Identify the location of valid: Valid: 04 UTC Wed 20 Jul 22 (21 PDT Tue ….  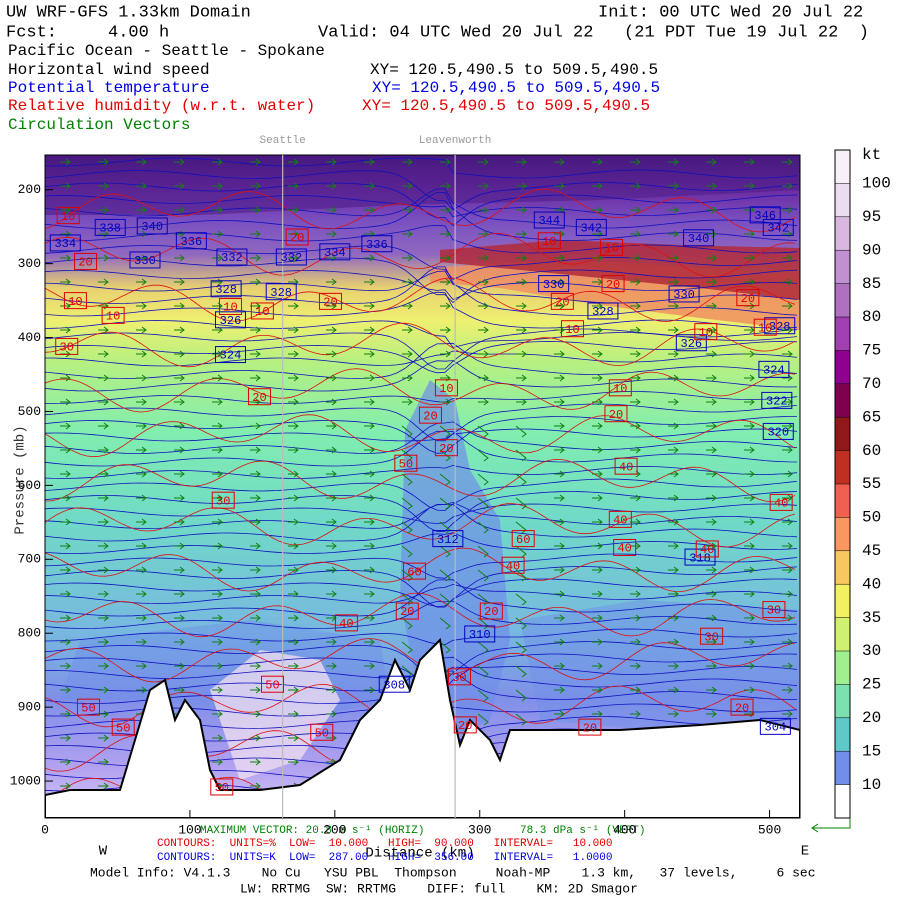
(593, 32).